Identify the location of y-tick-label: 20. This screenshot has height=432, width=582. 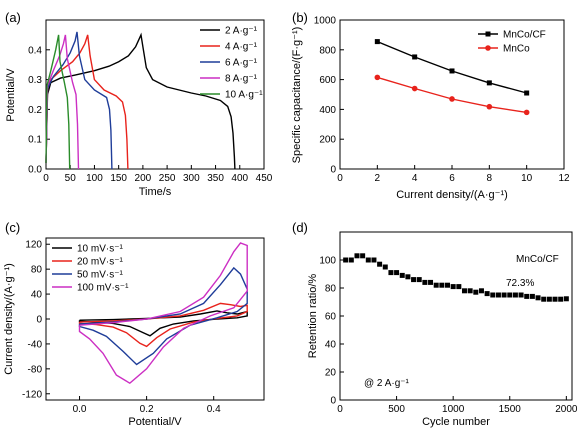
(331, 373).